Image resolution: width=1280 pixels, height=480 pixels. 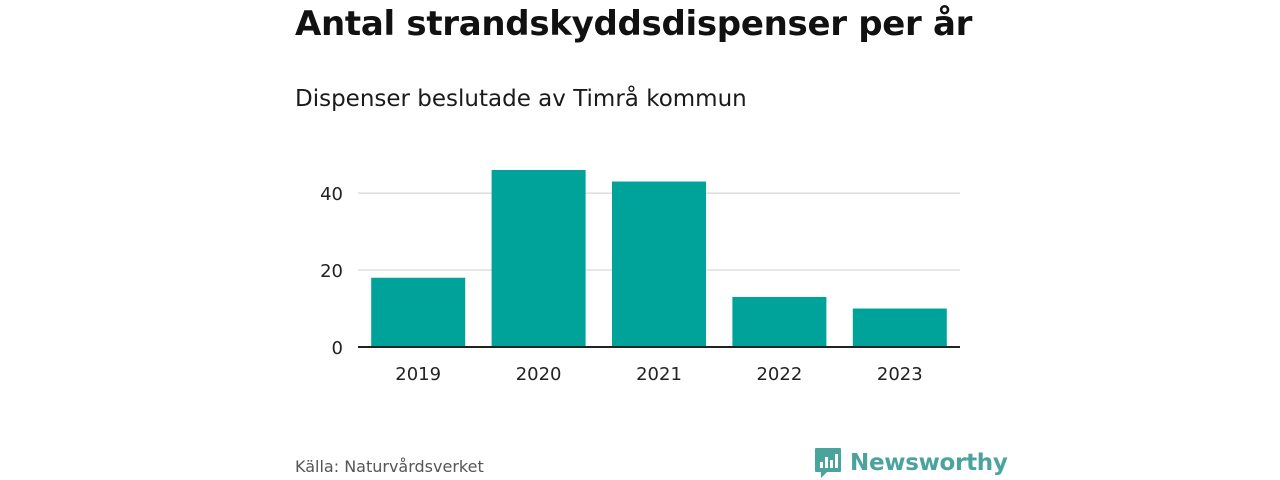 I want to click on x-tick-label: 2021, so click(x=659, y=374).